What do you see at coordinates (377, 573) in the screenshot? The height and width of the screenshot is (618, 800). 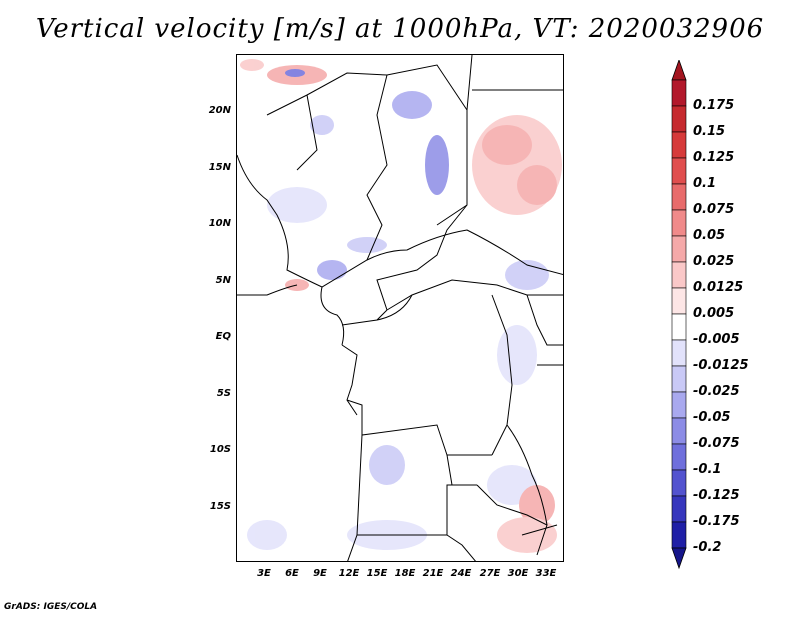 I see `lon-label: 15E` at bounding box center [377, 573].